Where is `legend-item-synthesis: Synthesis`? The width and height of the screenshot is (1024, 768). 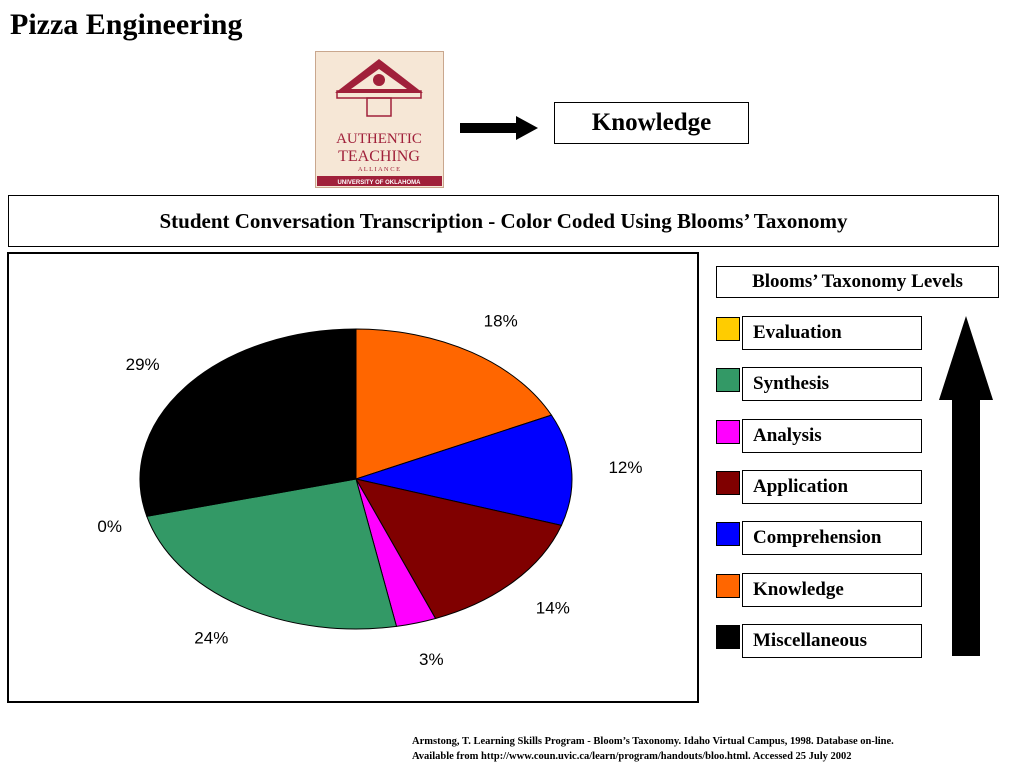 legend-item-synthesis: Synthesis is located at coordinates (832, 384).